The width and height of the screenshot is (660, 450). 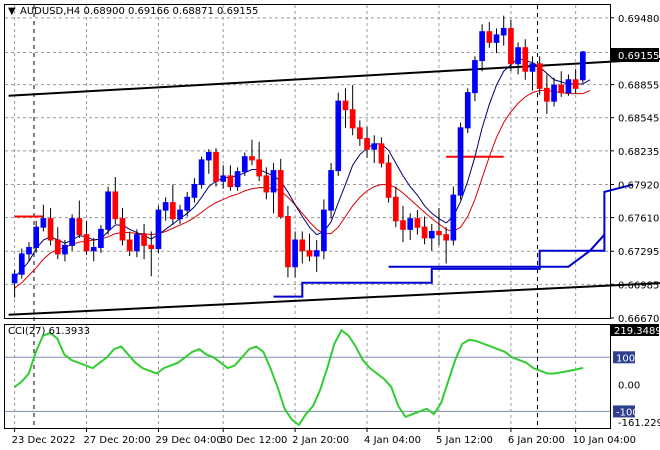 I want to click on y-tick-label: 0.67610, so click(x=638, y=219).